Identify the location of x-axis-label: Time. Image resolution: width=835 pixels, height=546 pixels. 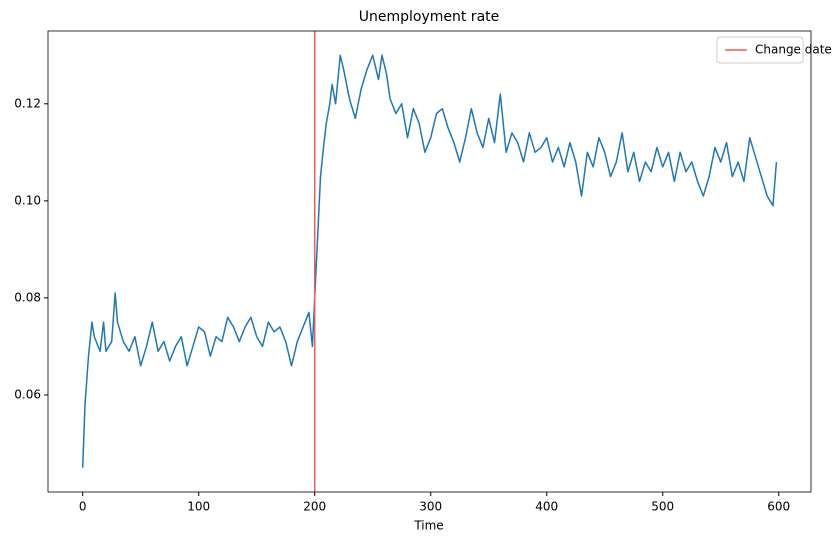
(428, 526).